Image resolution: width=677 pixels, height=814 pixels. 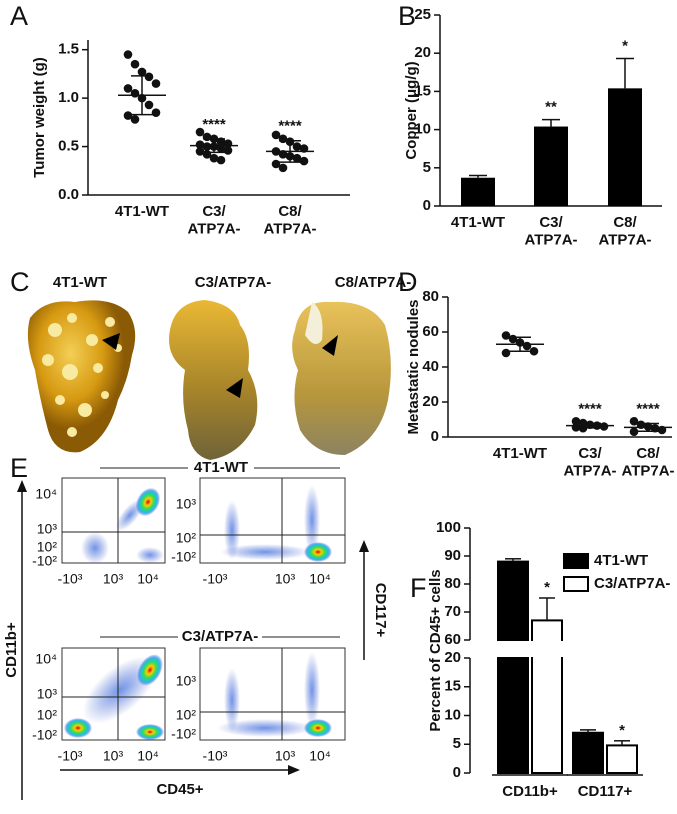 I want to click on x-tick-label: CD11b+, so click(x=530, y=791).